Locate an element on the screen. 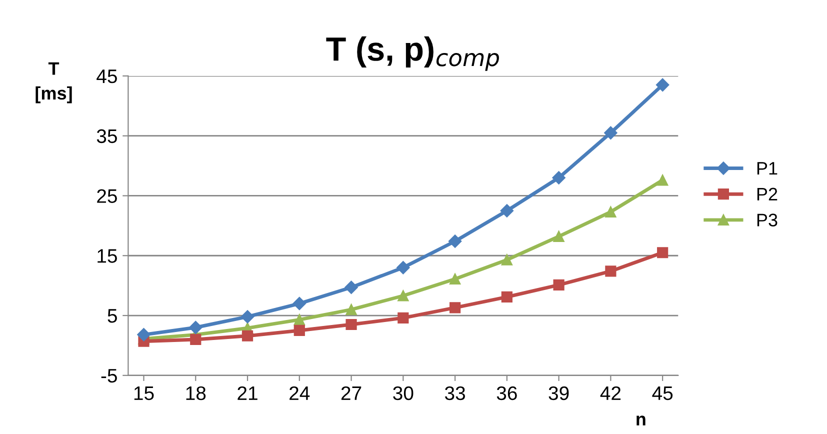 The height and width of the screenshot is (434, 827). x-tick-label: 42 is located at coordinates (610, 393).